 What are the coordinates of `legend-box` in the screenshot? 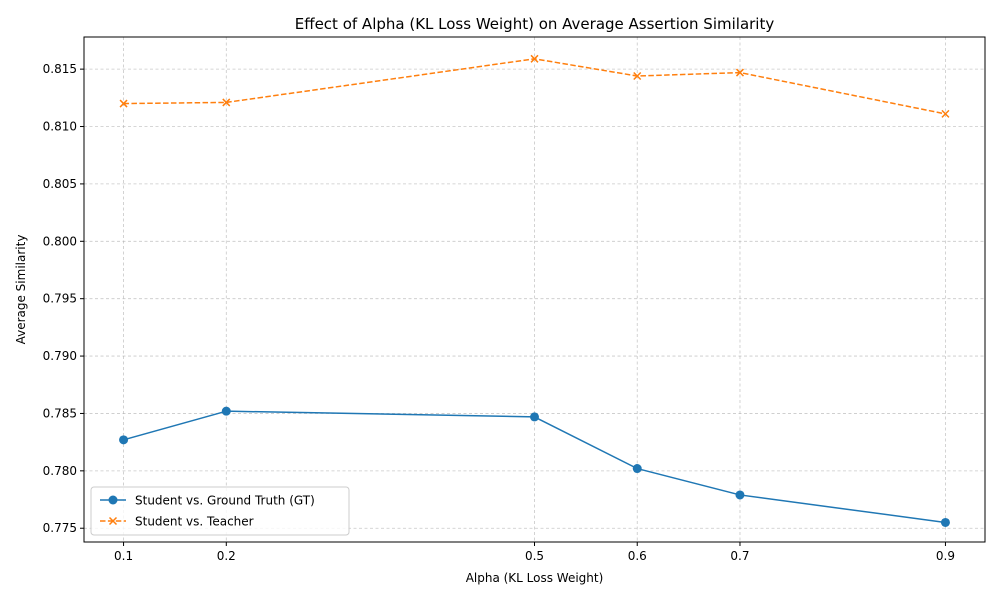 It's located at (220, 511).